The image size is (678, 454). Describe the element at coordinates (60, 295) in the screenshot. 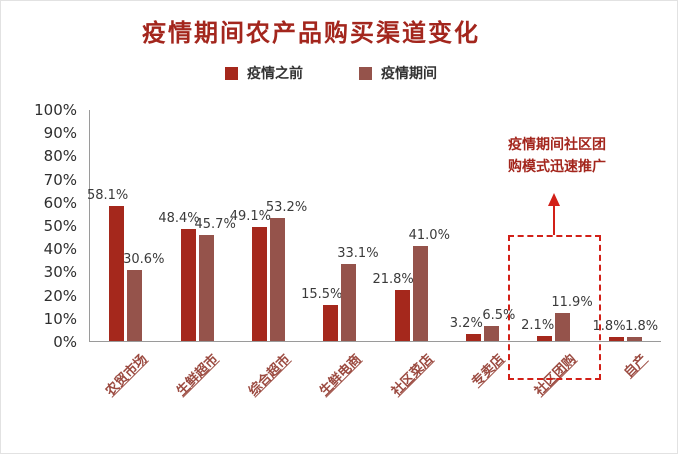

I see `y-tick-label: 20%` at that location.